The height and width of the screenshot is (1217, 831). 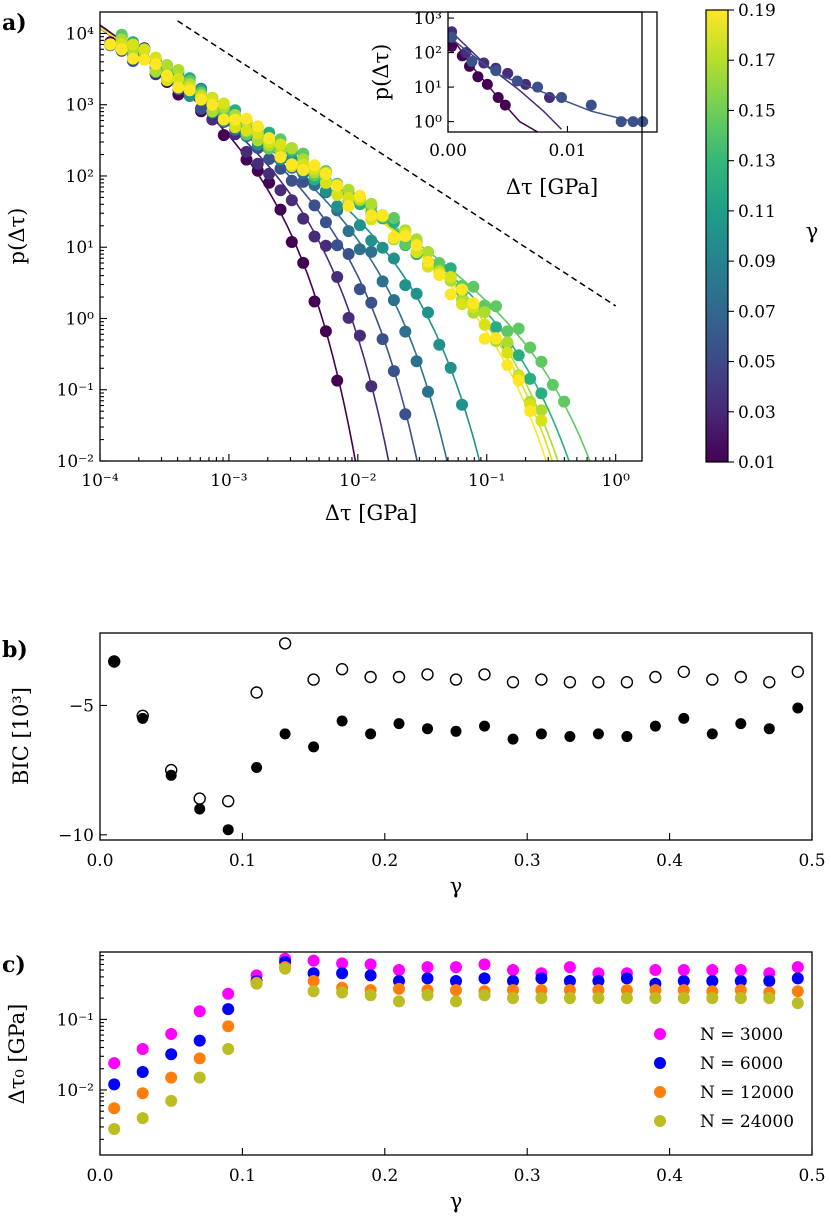 I want to click on panel-c-x-tick-label: 0.4, so click(x=669, y=1176).